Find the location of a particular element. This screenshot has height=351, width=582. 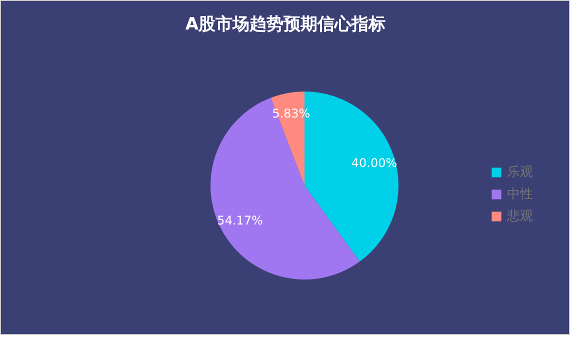

chart-title: A股市场趋势预期信心指标 is located at coordinates (285, 24).